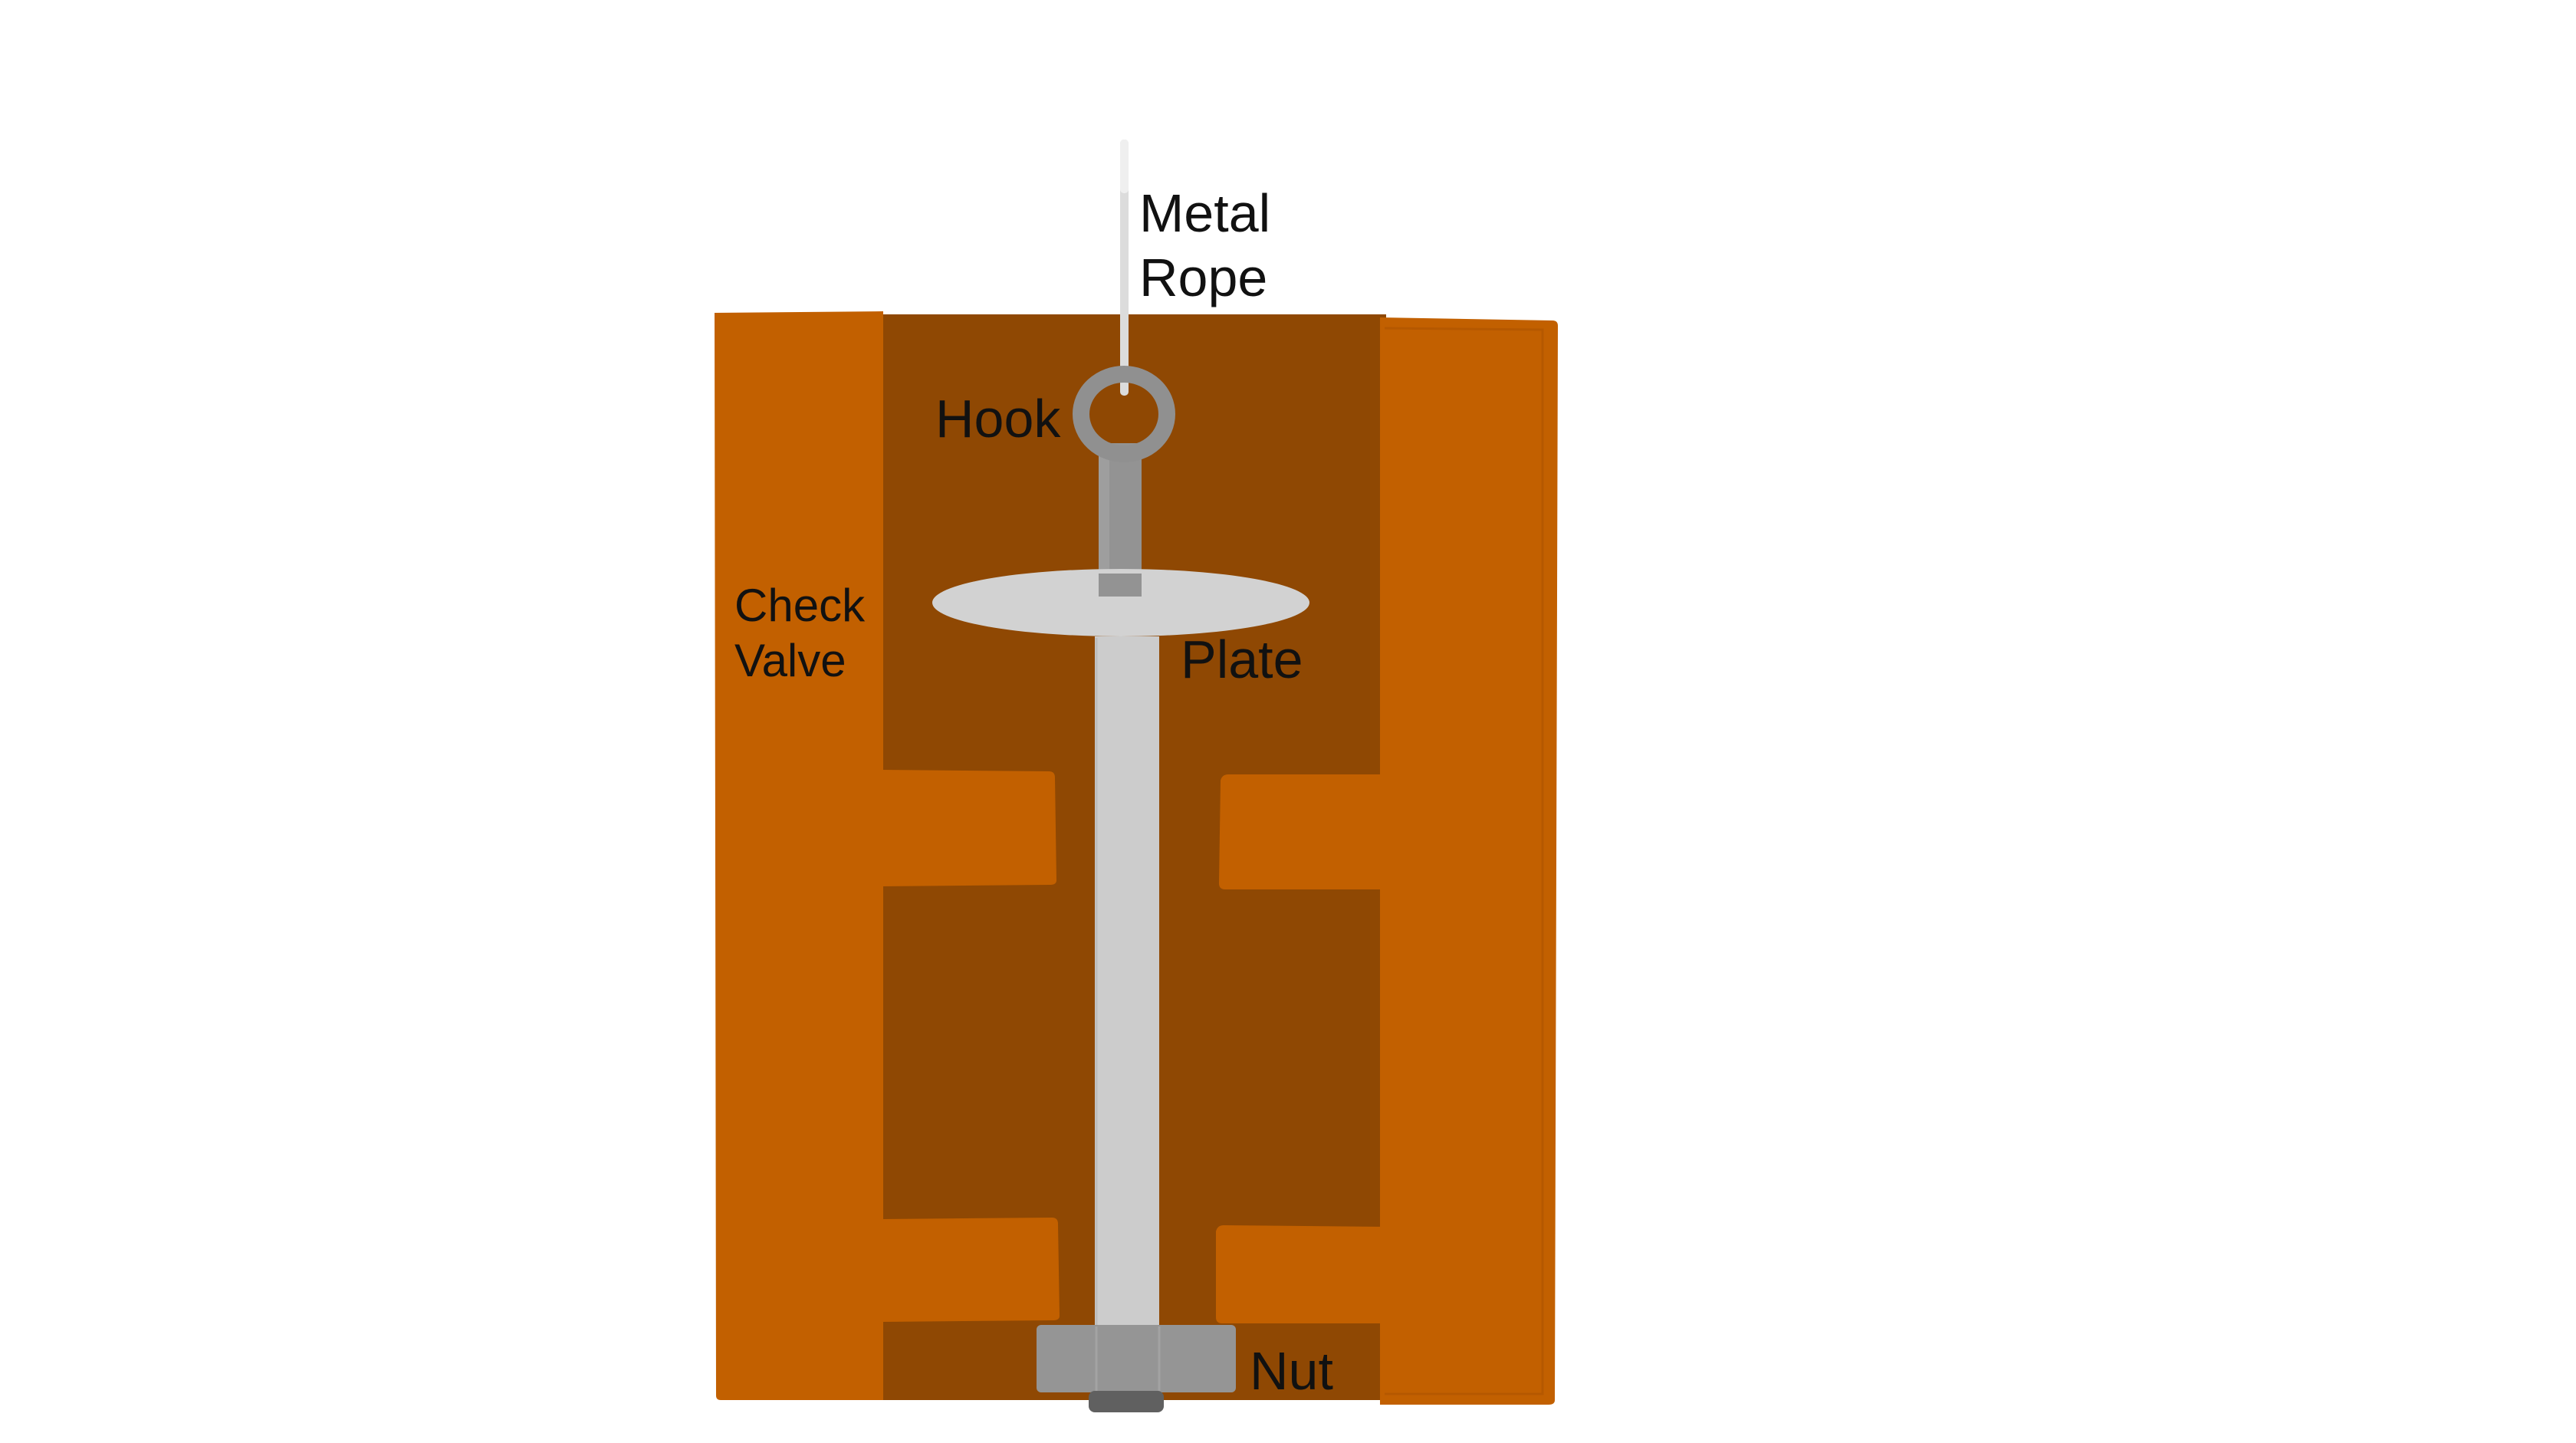 The width and height of the screenshot is (2576, 1443). I want to click on upper-right-ledge, so click(1303, 832).